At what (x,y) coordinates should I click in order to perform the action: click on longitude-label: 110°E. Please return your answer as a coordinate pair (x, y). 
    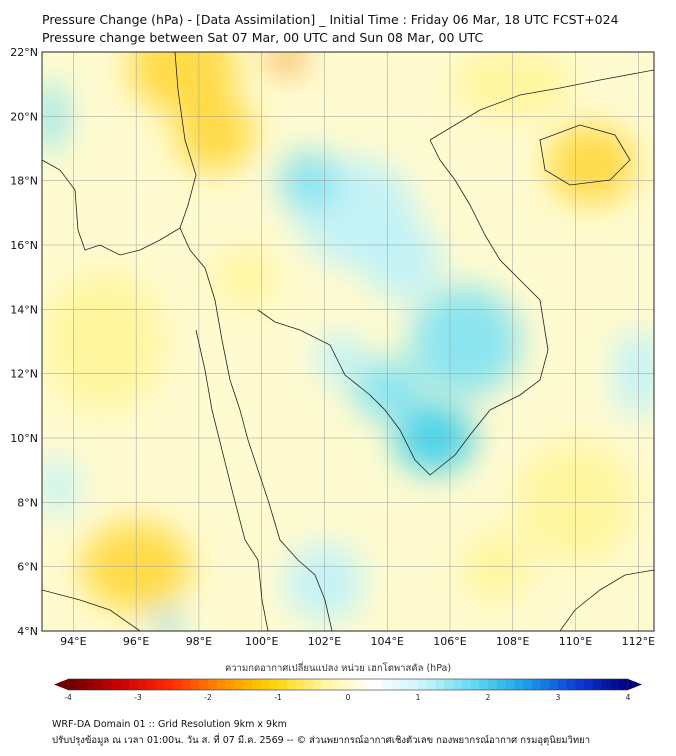
    Looking at the image, I should click on (575, 641).